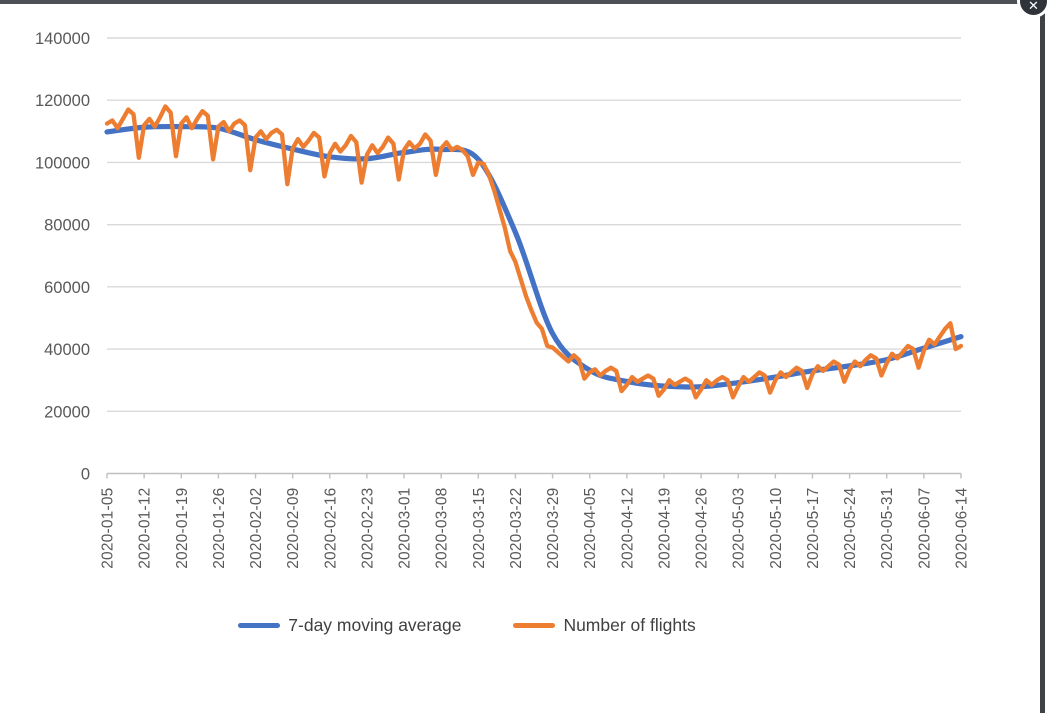 This screenshot has width=1047, height=713. What do you see at coordinates (145, 528) in the screenshot?
I see `svg-text: 2020-01-12` at bounding box center [145, 528].